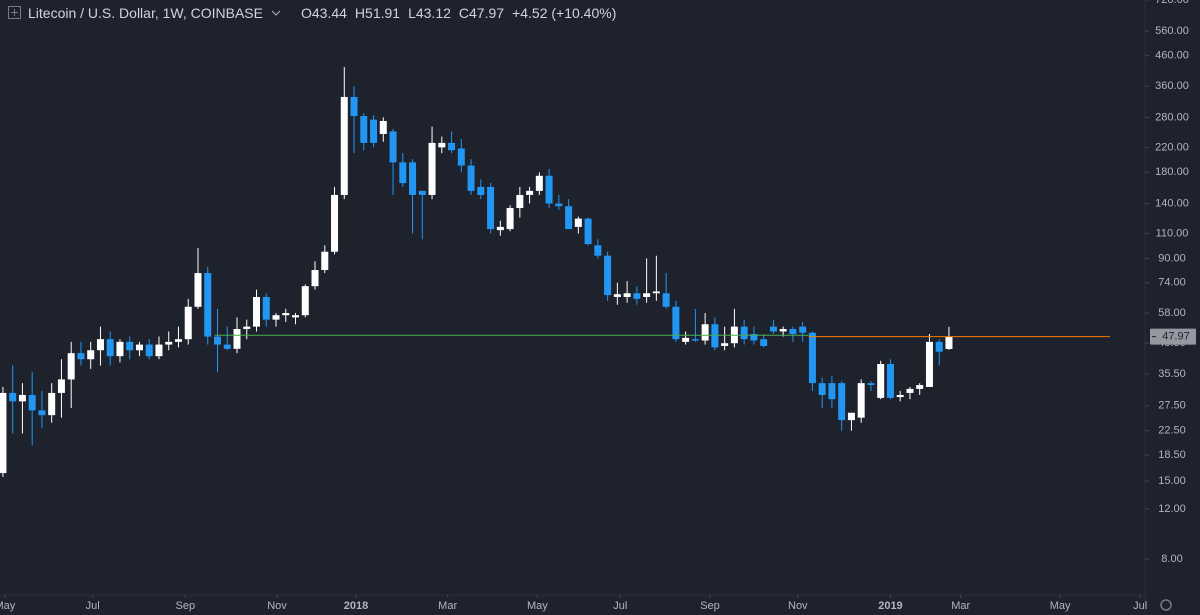  What do you see at coordinates (1172, 455) in the screenshot?
I see `y-tick-label: 18.50` at bounding box center [1172, 455].